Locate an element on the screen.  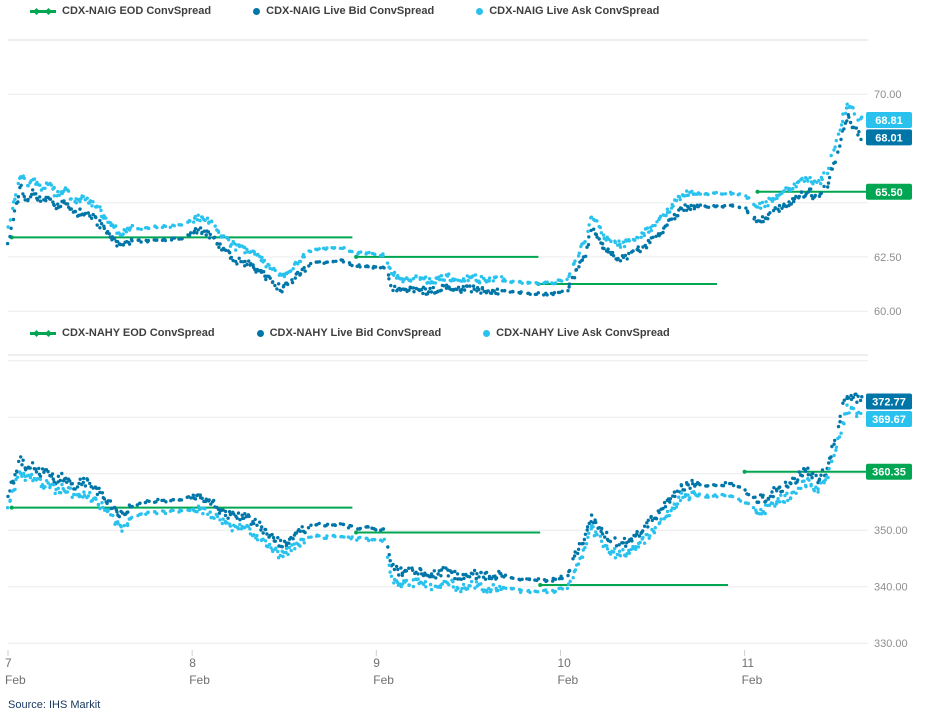
y-axis-label: 340.00 is located at coordinates (891, 588).